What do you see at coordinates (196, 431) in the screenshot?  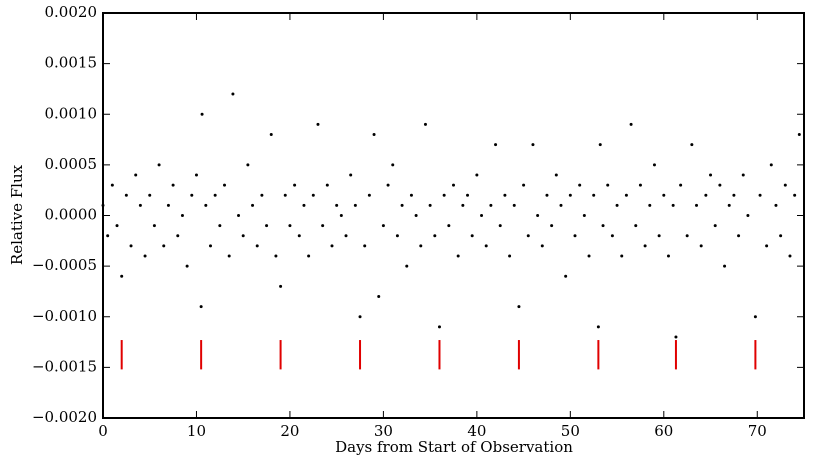 I see `x-tick-label: 10` at bounding box center [196, 431].